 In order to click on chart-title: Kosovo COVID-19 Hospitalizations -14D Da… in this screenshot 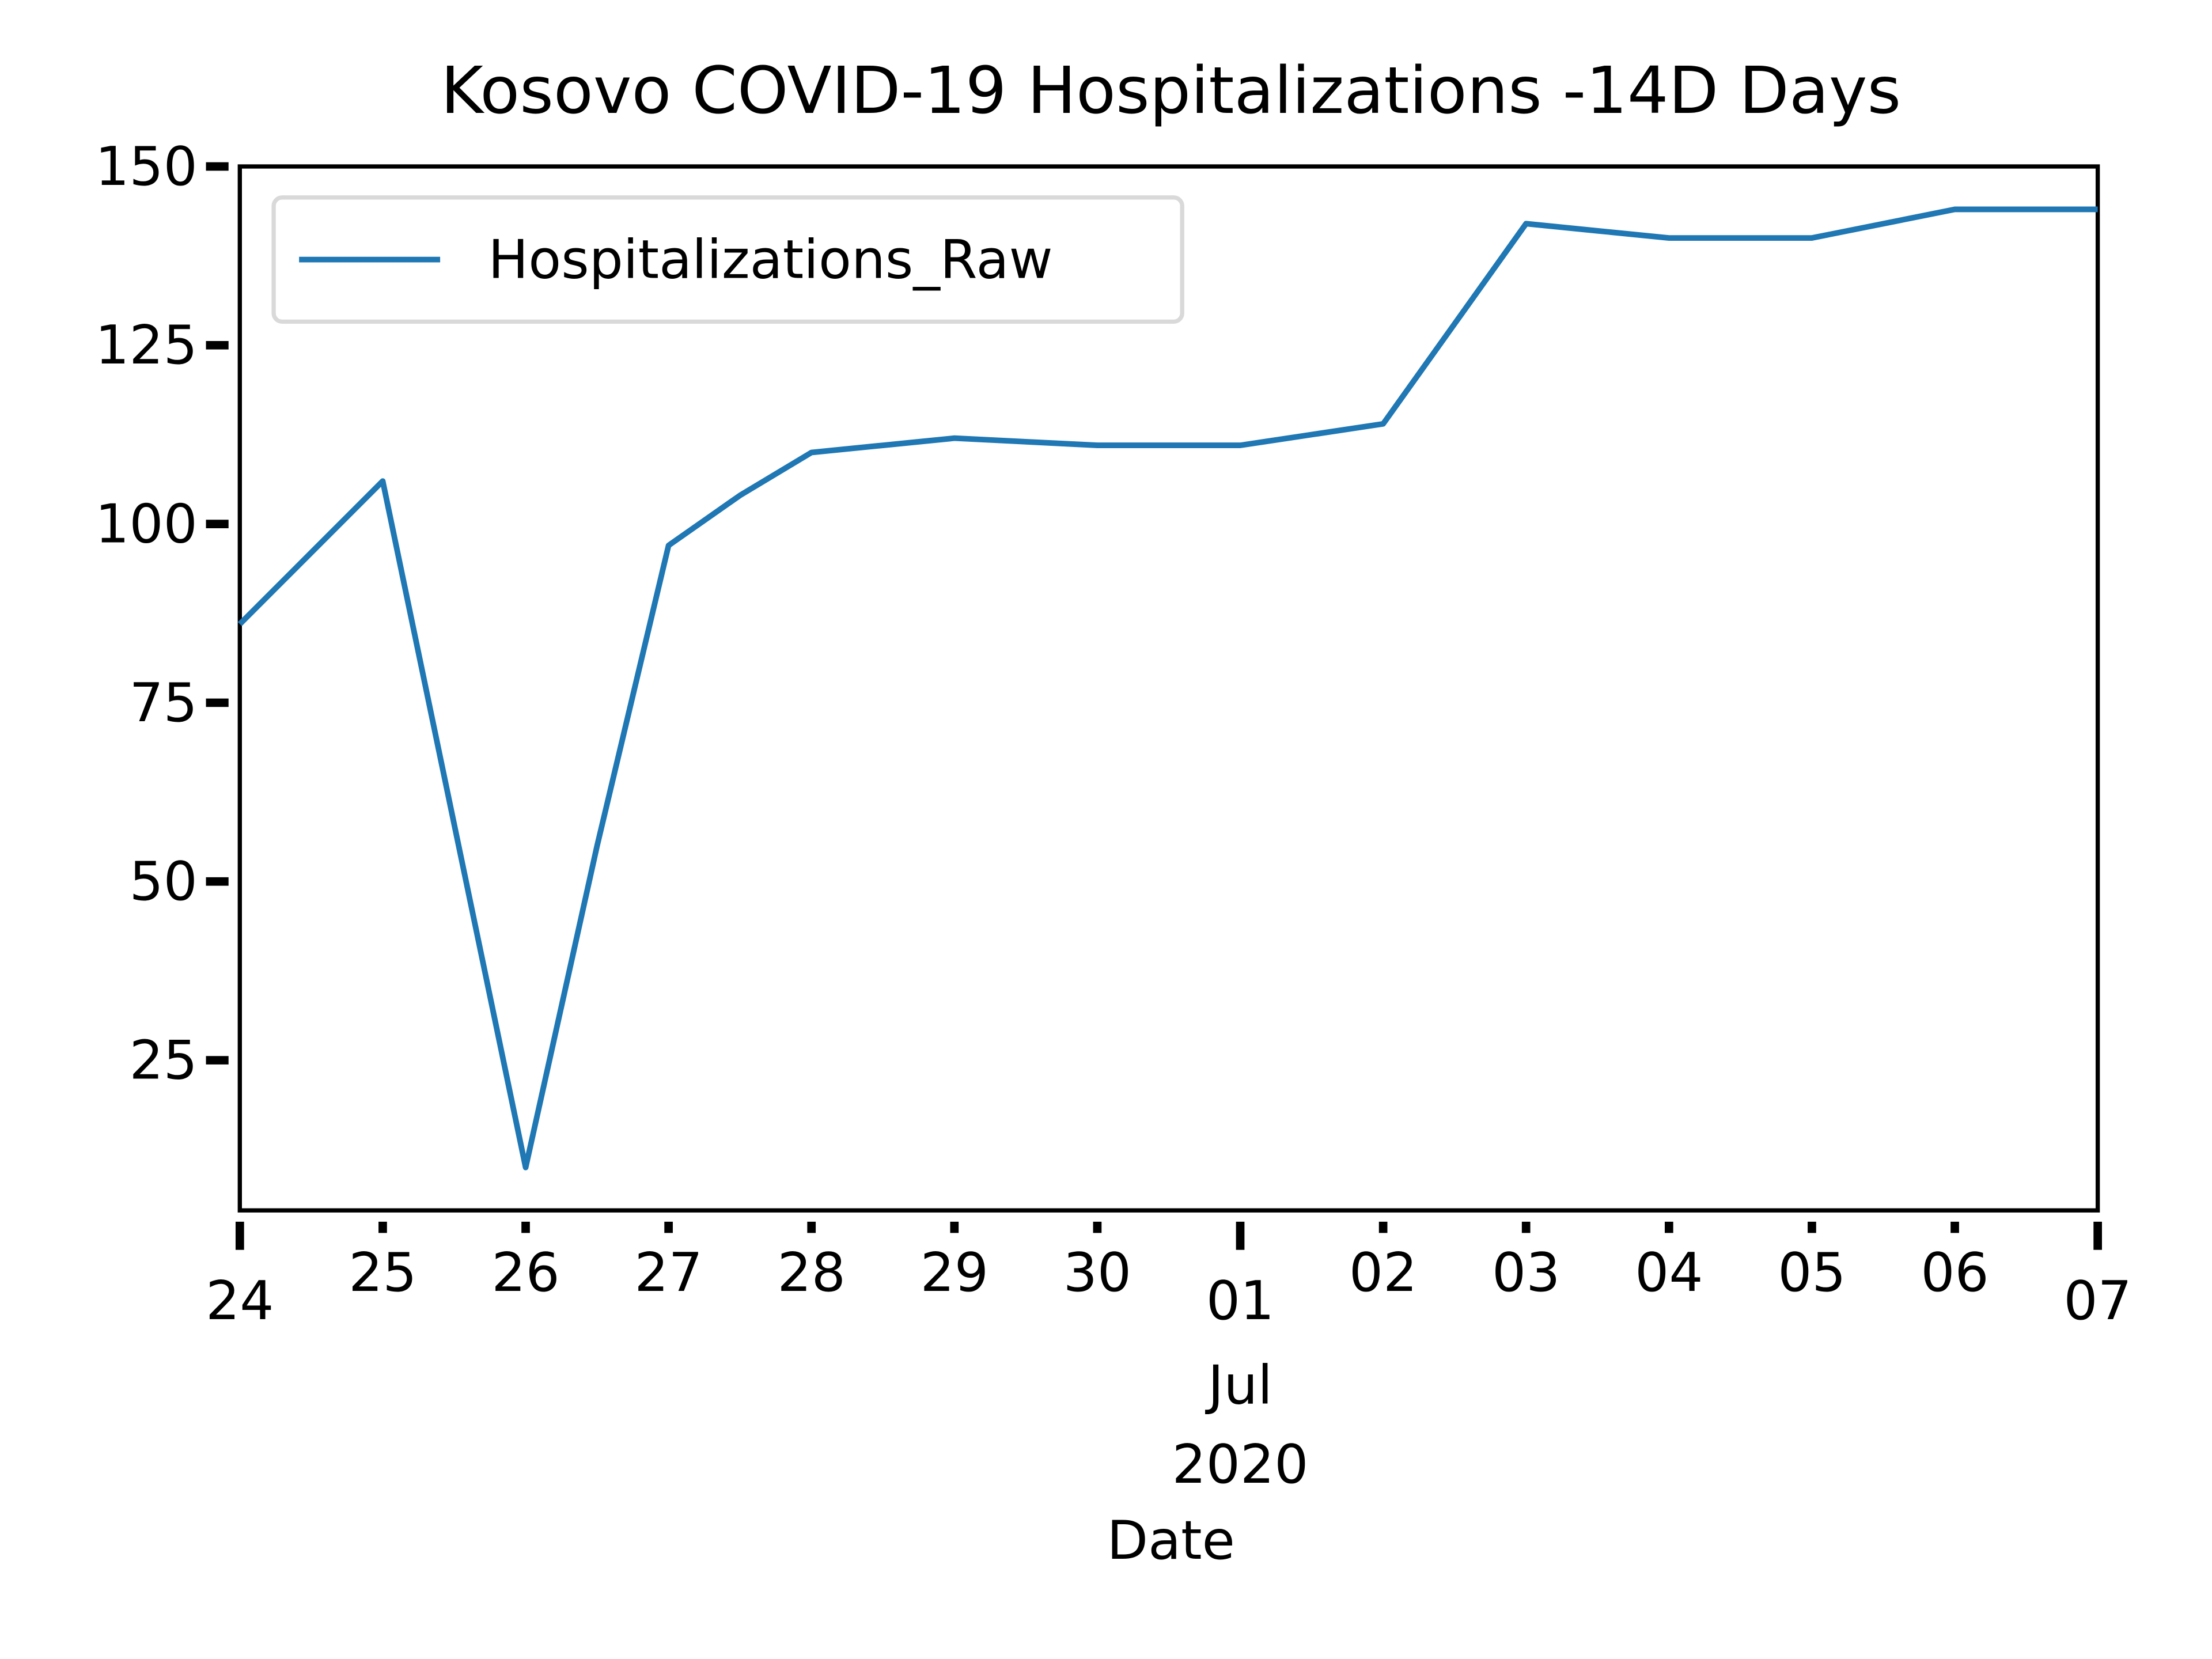, I will do `click(1171, 90)`.